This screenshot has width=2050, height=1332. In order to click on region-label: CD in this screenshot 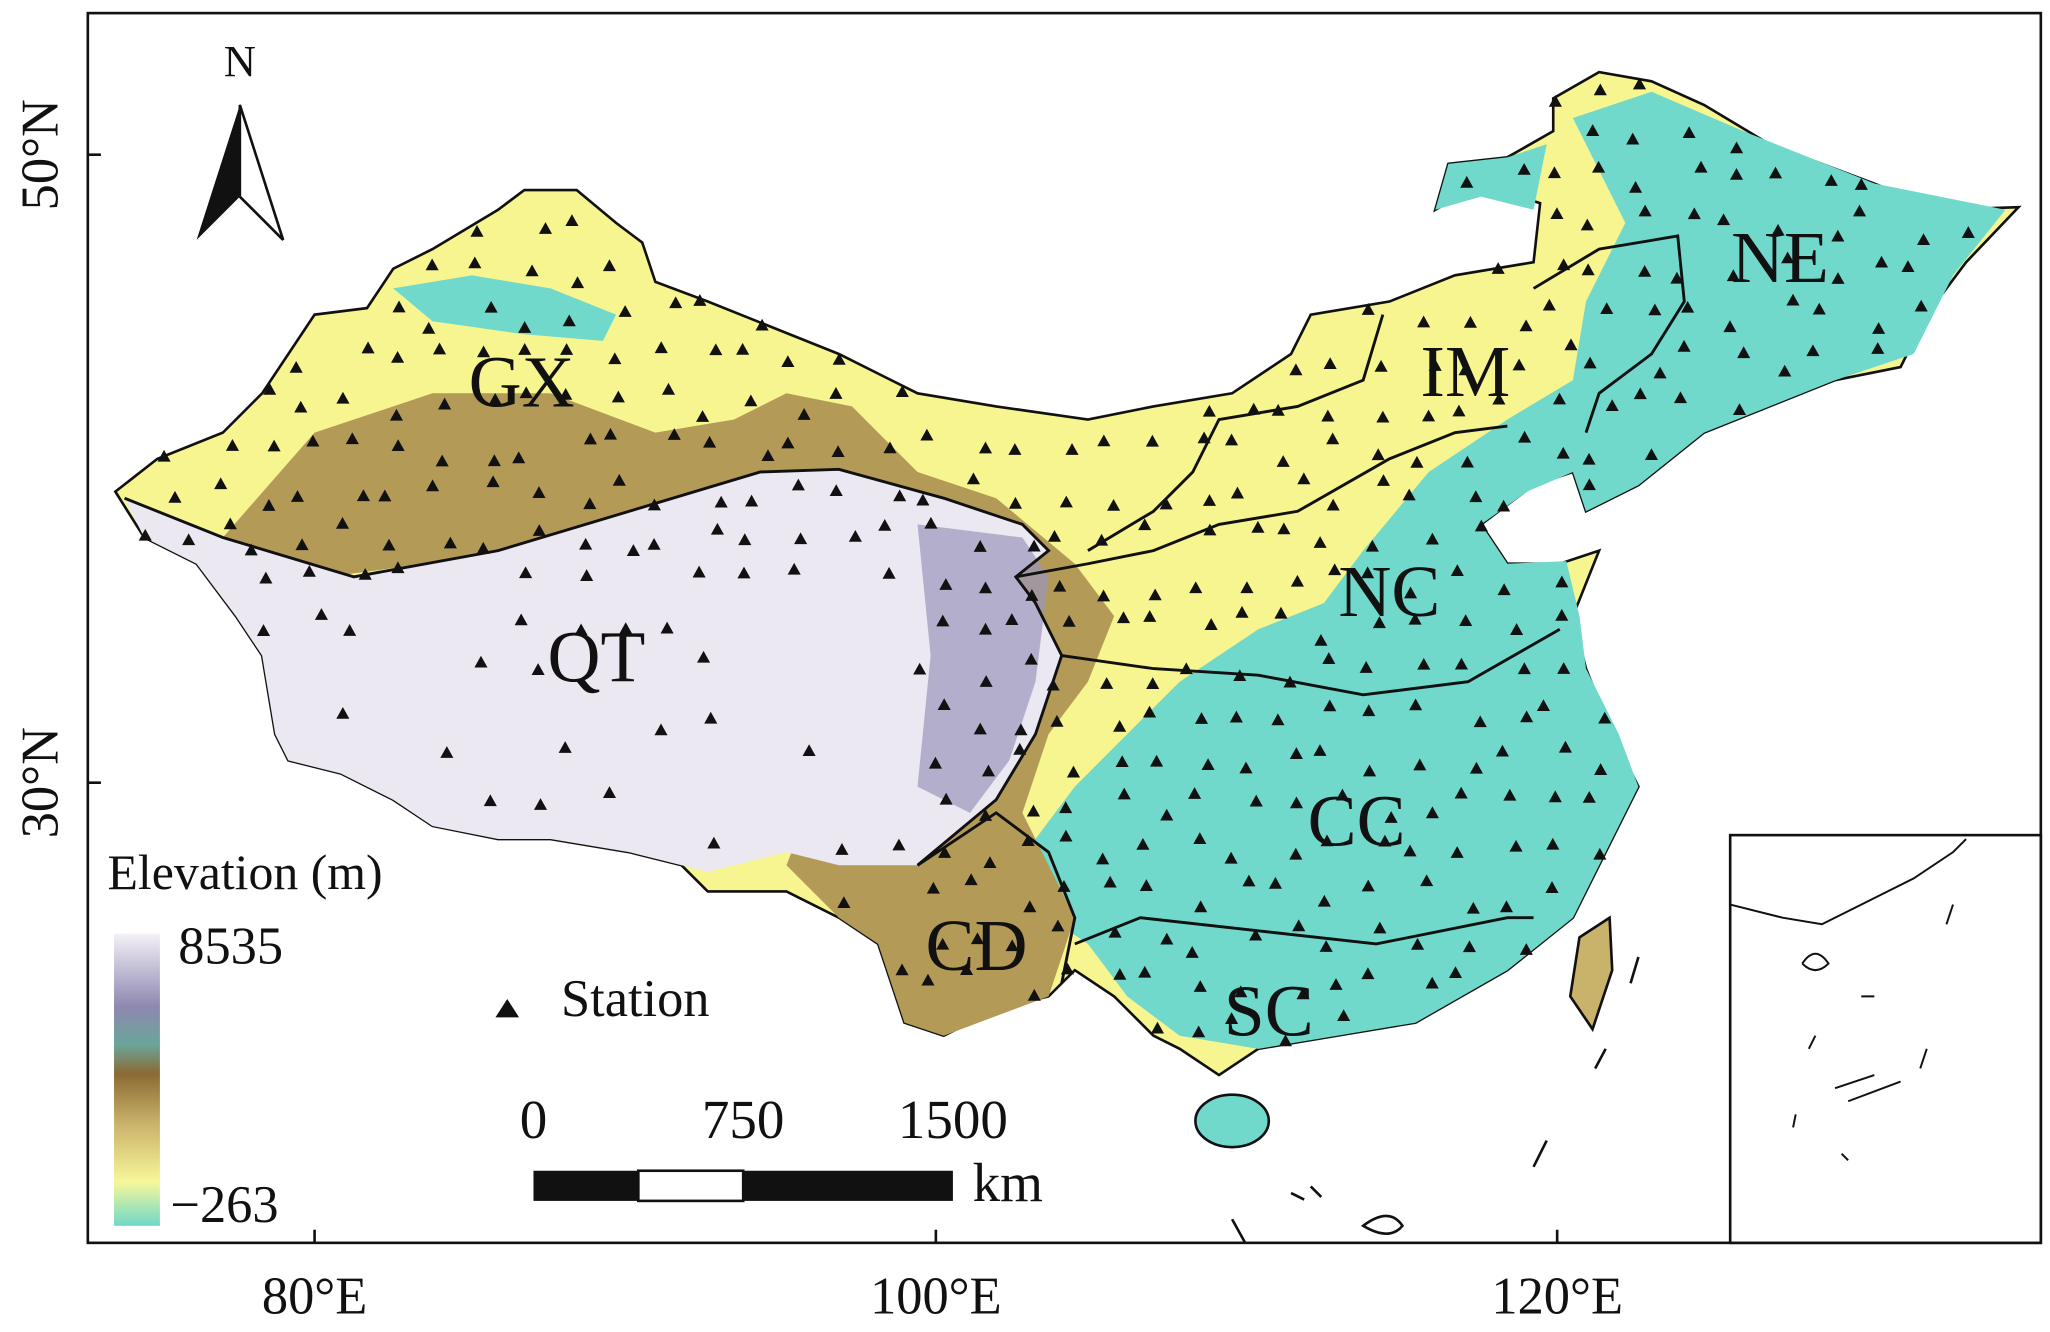, I will do `click(977, 945)`.